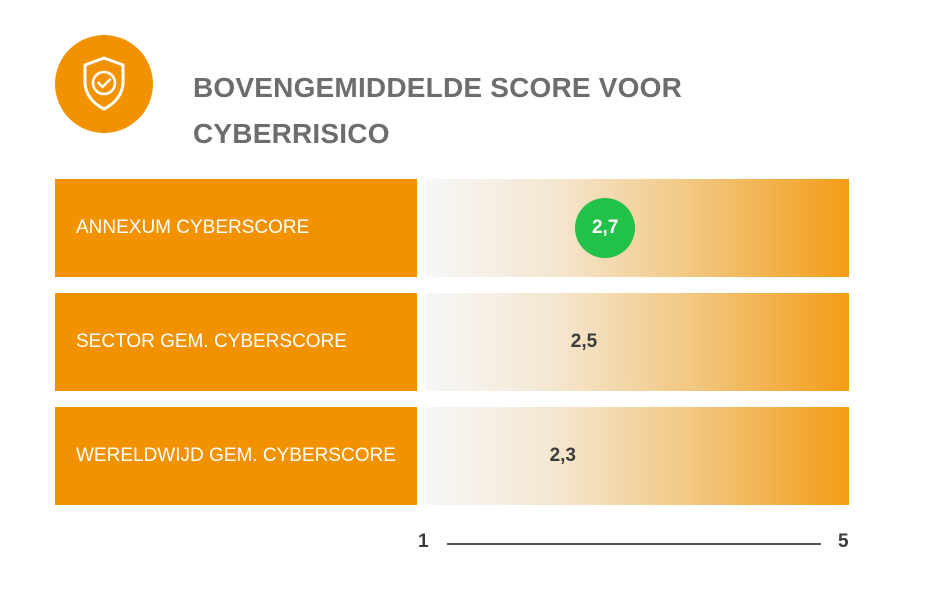  What do you see at coordinates (236, 342) in the screenshot?
I see `category-label: SECTOR GEM. CYBERSCORE` at bounding box center [236, 342].